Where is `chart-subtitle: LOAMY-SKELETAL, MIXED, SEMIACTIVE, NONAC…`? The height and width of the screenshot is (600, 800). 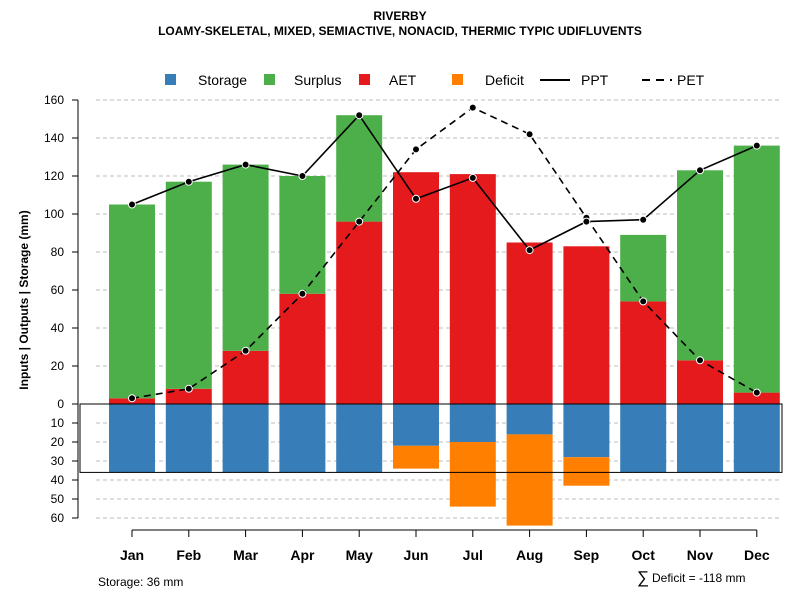
chart-subtitle: LOAMY-SKELETAL, MIXED, SEMIACTIVE, NONAC… is located at coordinates (400, 31).